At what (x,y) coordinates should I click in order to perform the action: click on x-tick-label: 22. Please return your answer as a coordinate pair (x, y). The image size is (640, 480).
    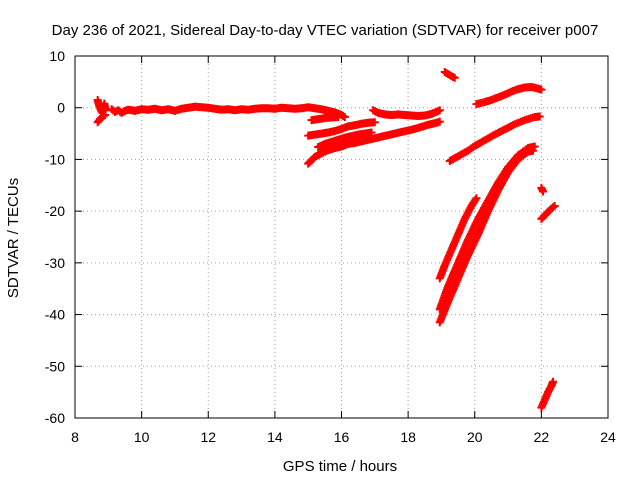
    Looking at the image, I should click on (542, 437).